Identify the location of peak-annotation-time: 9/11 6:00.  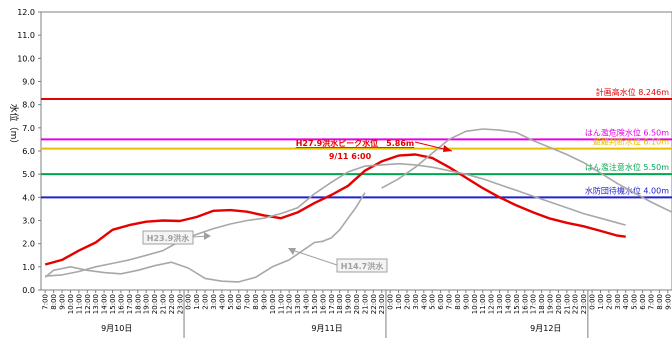
(350, 156).